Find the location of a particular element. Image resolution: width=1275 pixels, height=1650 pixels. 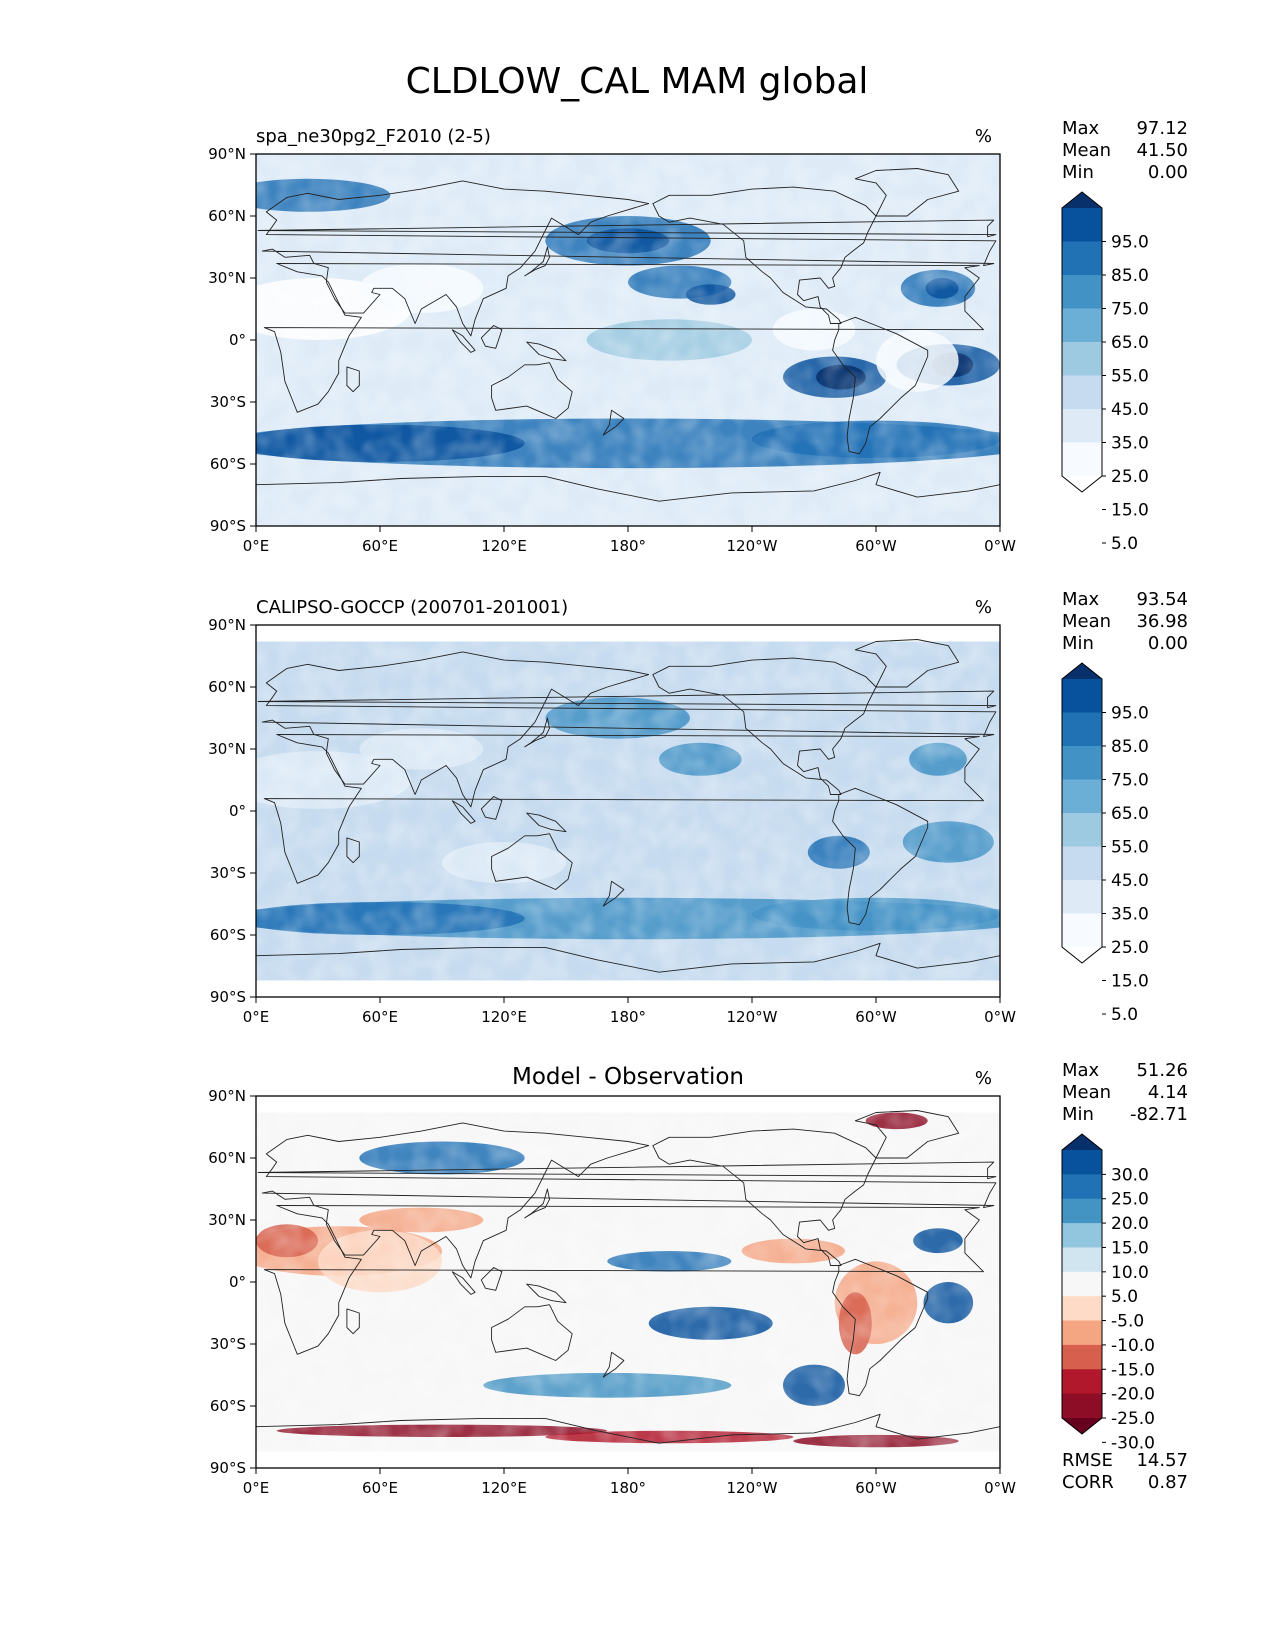

stat-value: 4.14 is located at coordinates (1168, 1092).